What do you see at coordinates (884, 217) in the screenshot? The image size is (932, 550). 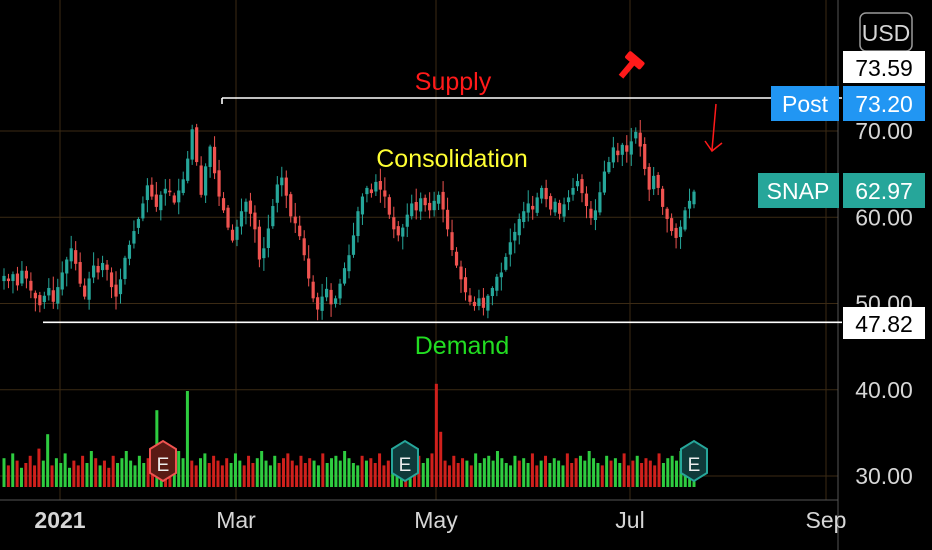 I see `price-tick-label: 60.00` at bounding box center [884, 217].